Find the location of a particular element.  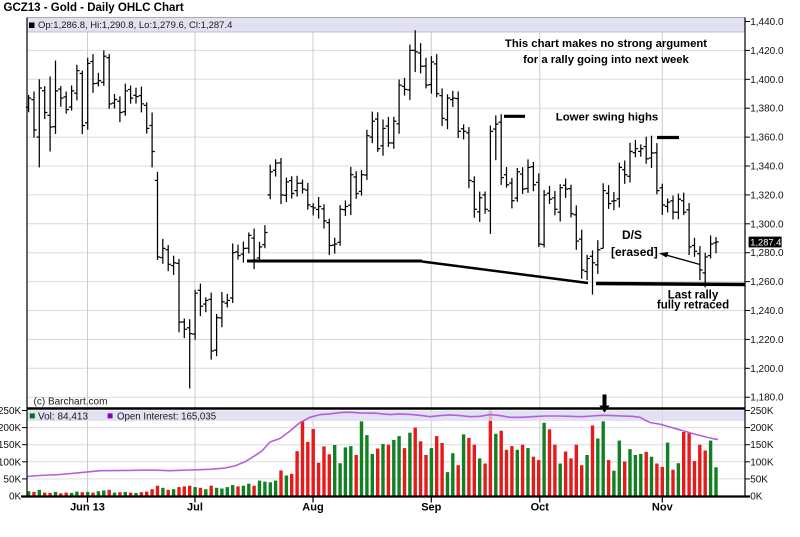

svg-text: 1,240.0 is located at coordinates (767, 311).